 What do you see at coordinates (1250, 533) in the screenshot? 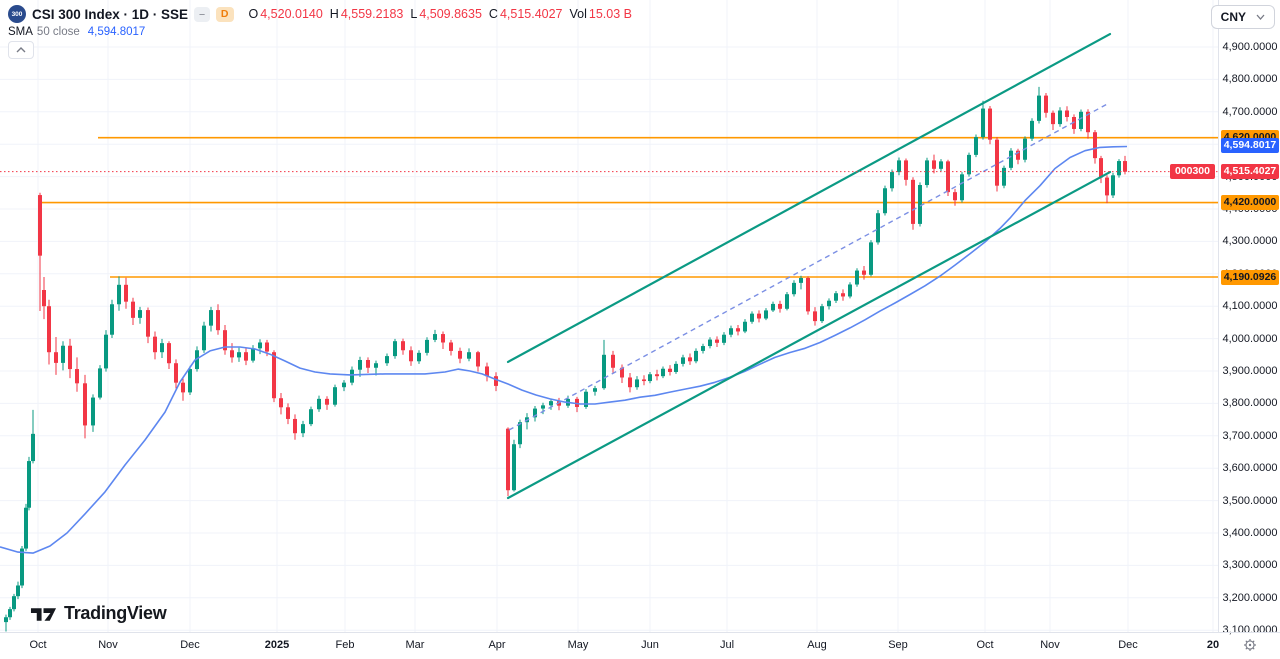
I see `price-tick-label: 3,400.0000` at bounding box center [1250, 533].